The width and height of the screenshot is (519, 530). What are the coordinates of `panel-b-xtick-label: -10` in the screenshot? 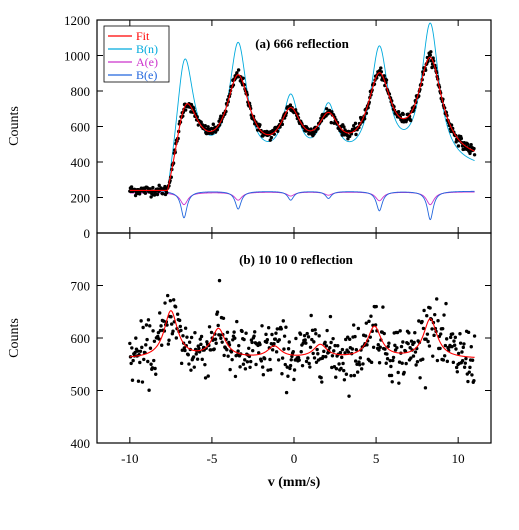 It's located at (129, 458).